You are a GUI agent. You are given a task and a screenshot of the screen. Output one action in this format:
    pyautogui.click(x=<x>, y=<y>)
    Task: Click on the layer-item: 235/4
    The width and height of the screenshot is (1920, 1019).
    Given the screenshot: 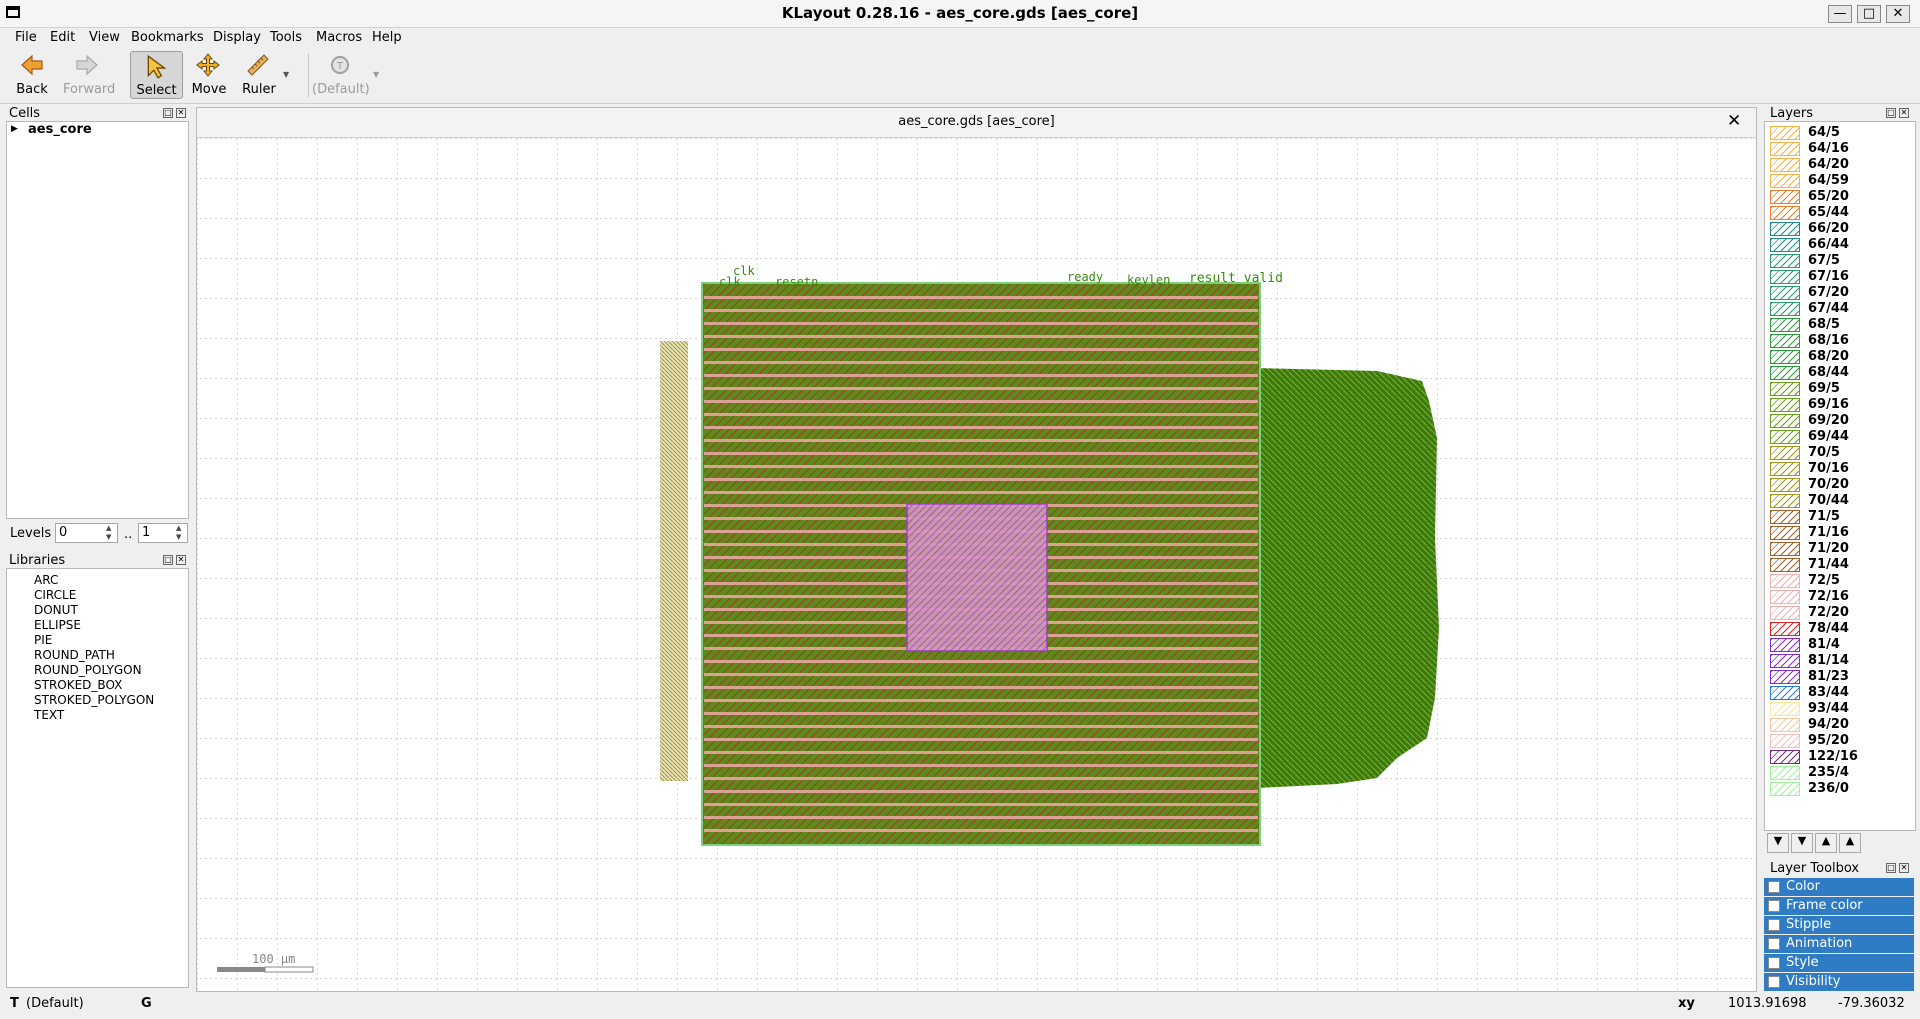 What is the action you would take?
    pyautogui.click(x=1845, y=773)
    